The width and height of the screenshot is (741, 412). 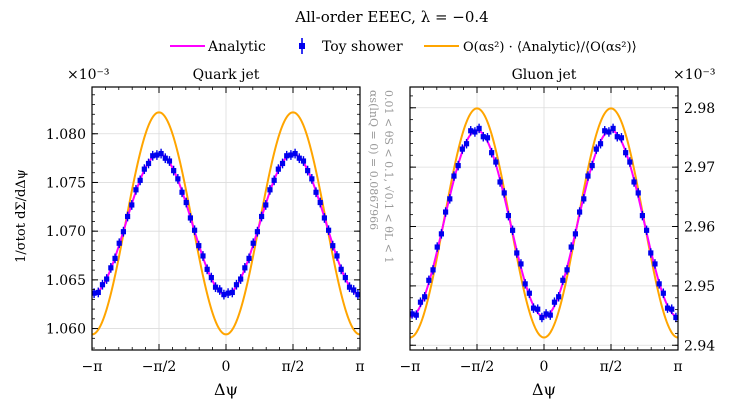 What do you see at coordinates (410, 367) in the screenshot?
I see `x-tick-label: −π` at bounding box center [410, 367].